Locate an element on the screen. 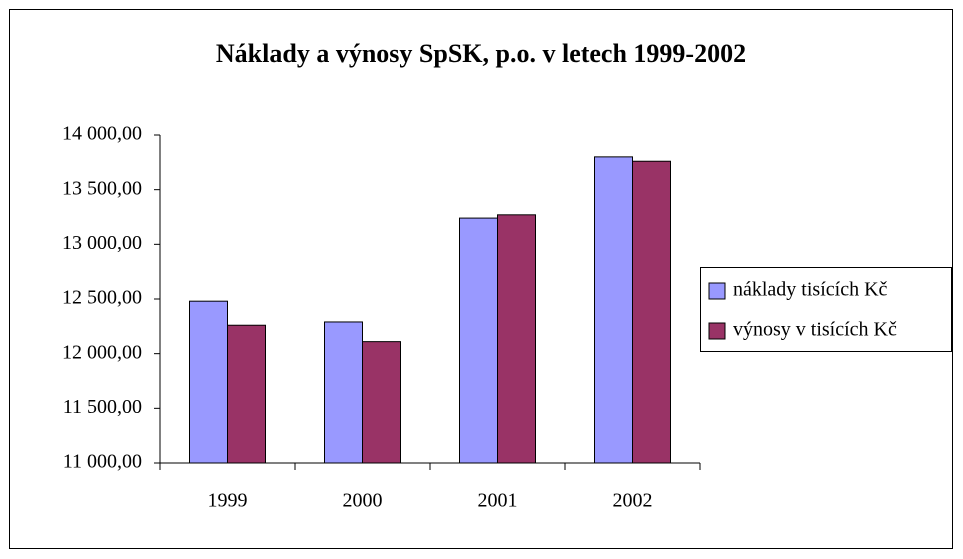 The image size is (963, 559). y-tick-label: 13 500,00 is located at coordinates (102, 188).